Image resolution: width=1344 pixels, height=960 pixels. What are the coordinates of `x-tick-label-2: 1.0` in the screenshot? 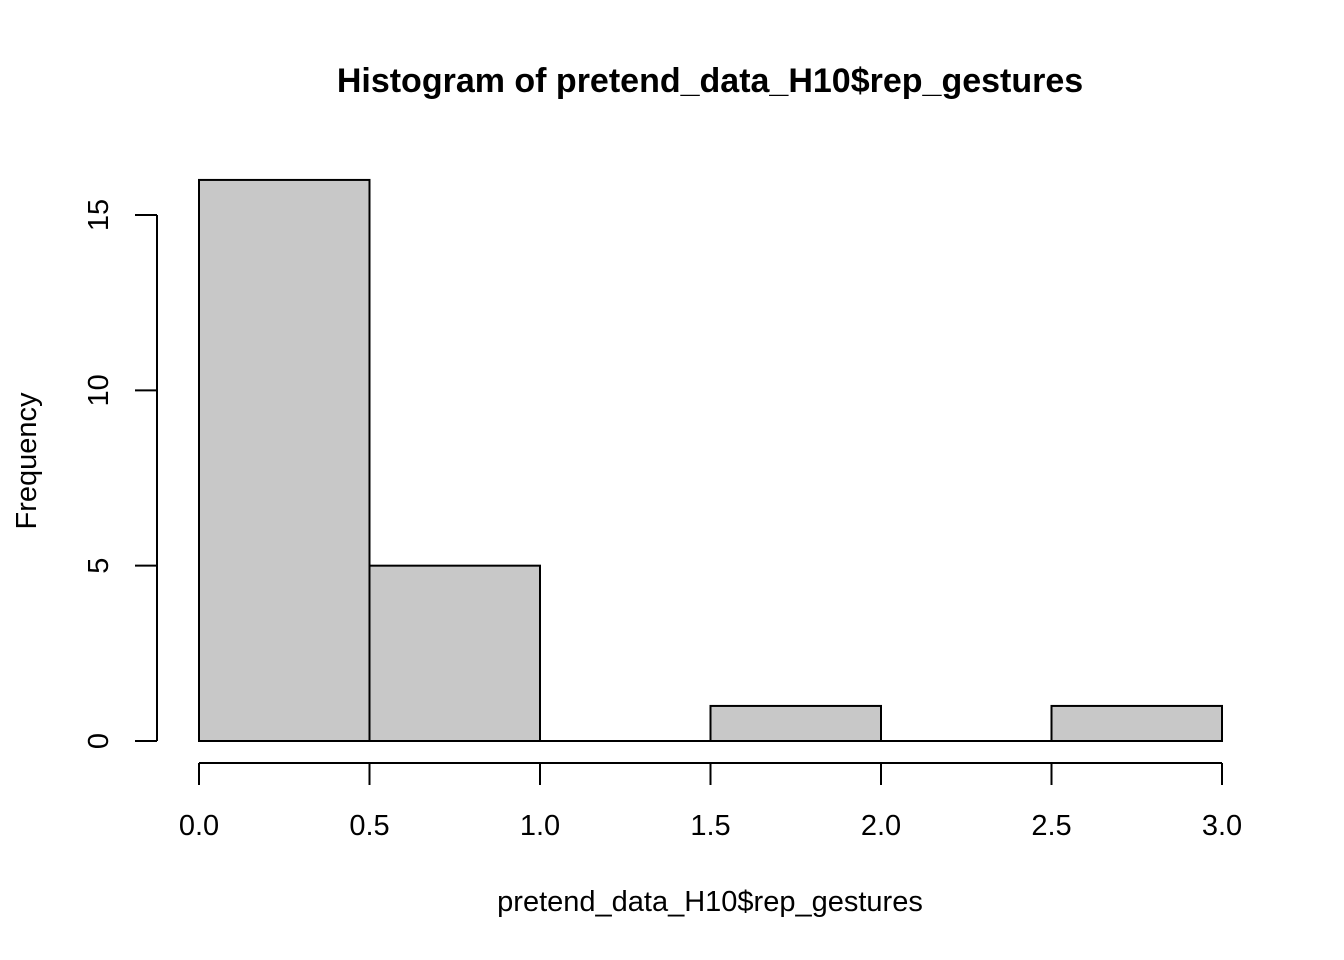 It's located at (540, 826).